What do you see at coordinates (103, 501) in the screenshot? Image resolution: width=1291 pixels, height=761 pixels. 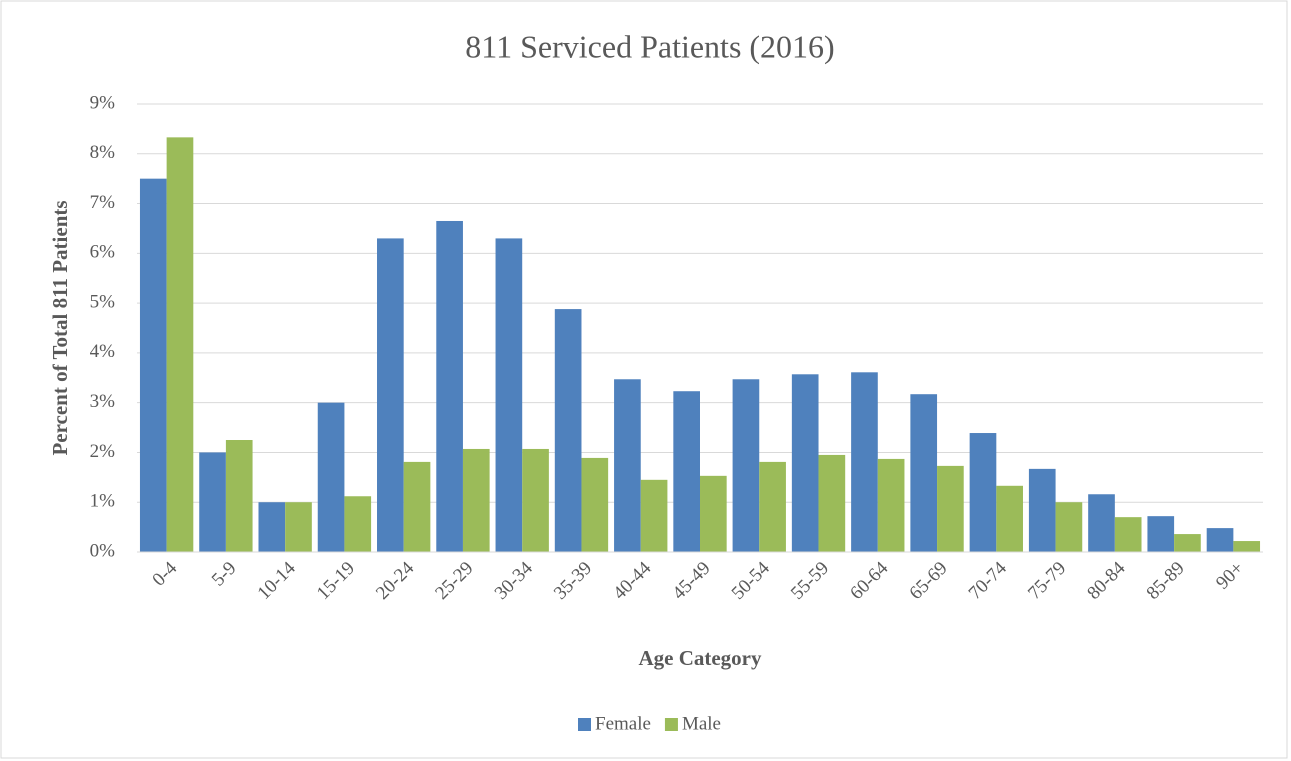 I see `y-tick-label: 1%` at bounding box center [103, 501].